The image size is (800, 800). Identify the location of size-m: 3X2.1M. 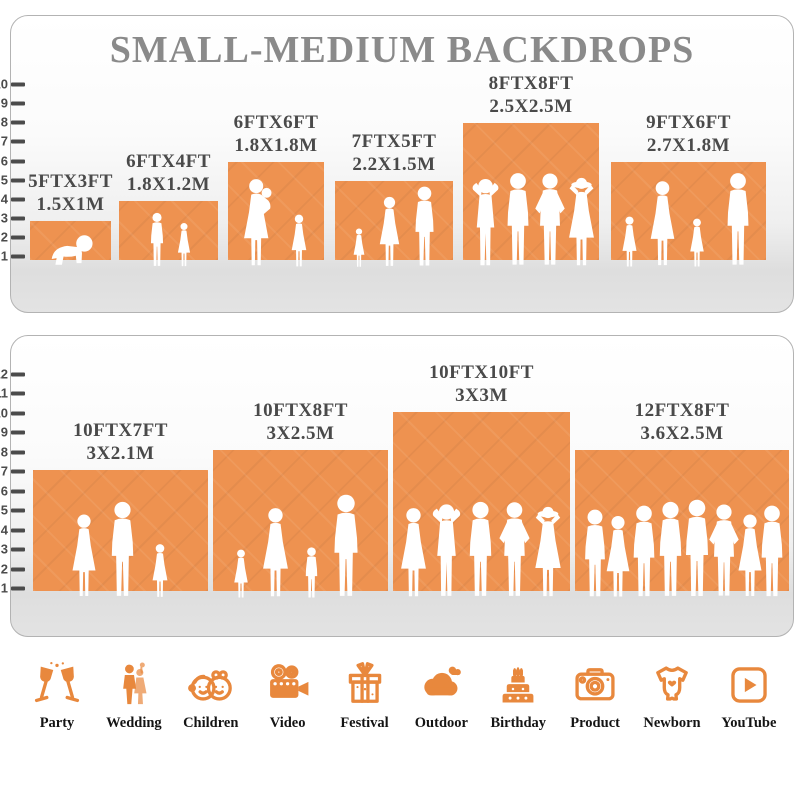
(120, 454).